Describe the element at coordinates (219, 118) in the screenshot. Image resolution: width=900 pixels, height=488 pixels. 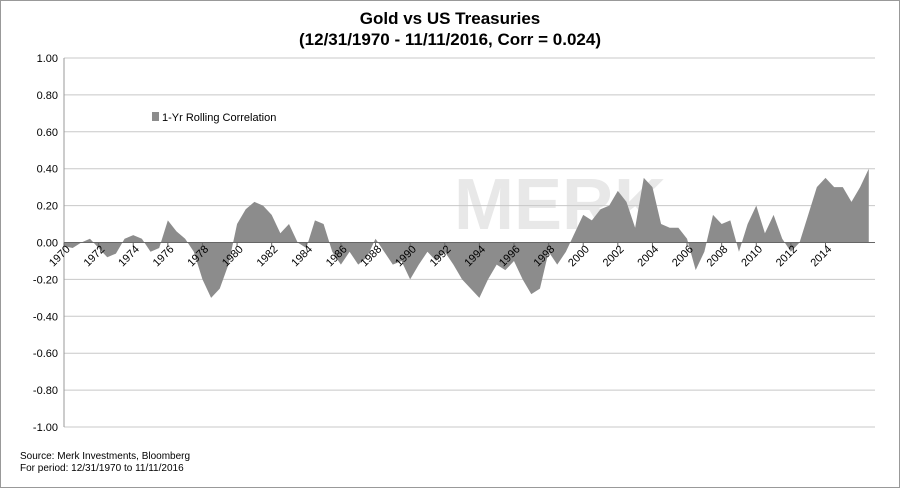
I see `legend-label: 1-Yr Rolling Correlation` at that location.